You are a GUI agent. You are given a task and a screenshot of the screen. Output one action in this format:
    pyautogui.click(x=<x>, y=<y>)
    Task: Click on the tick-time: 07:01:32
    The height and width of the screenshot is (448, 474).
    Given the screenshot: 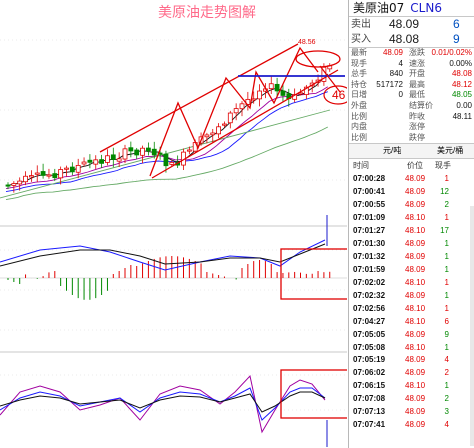 What is the action you would take?
    pyautogui.click(x=369, y=256)
    